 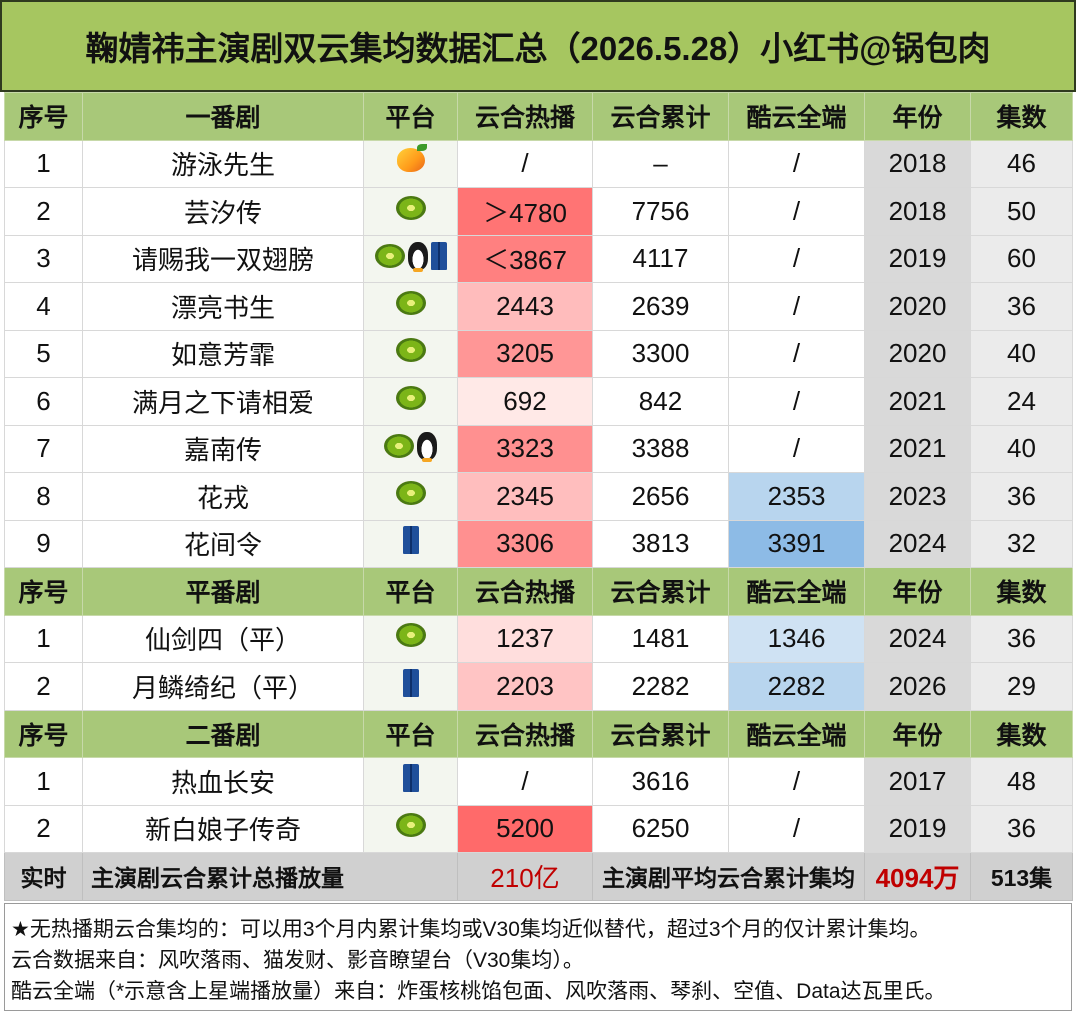 I want to click on header-episodes: 集数, so click(x=1021, y=116).